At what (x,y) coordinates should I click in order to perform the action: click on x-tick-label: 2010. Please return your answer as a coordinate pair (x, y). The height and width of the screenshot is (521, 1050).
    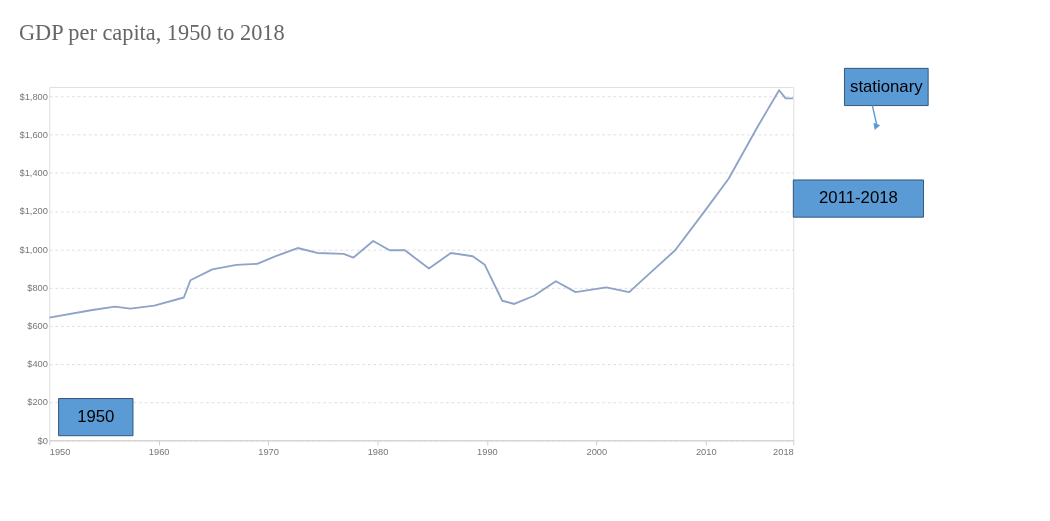
    Looking at the image, I should click on (706, 451).